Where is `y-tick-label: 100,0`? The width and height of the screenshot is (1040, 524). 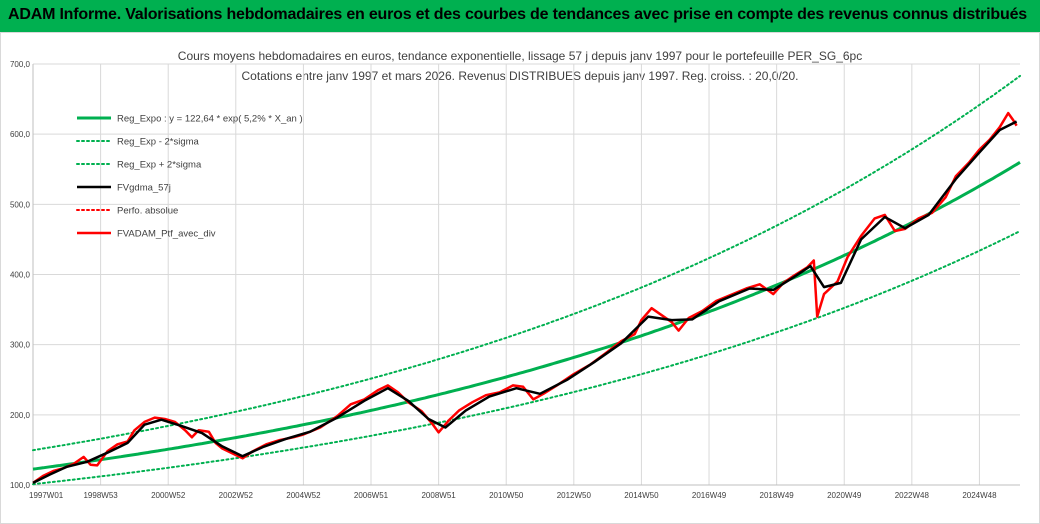
y-tick-label: 100,0 is located at coordinates (20, 485).